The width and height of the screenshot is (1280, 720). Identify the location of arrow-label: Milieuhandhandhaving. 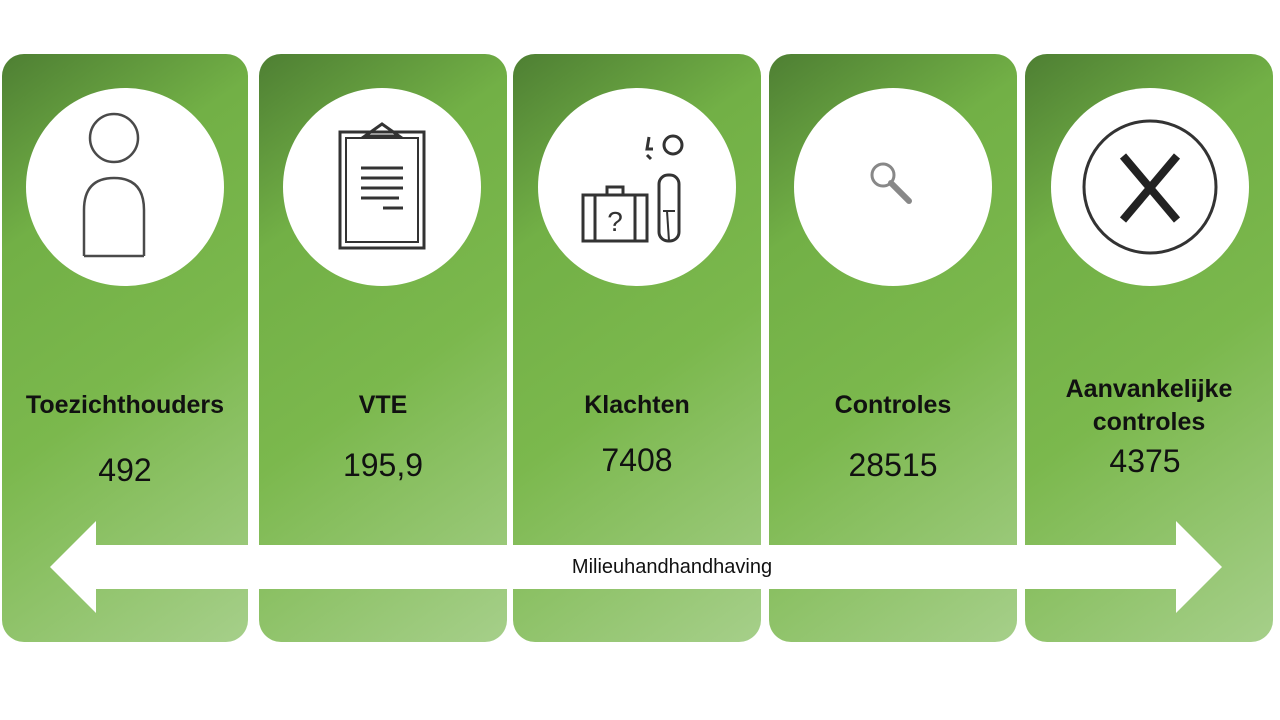
(672, 567).